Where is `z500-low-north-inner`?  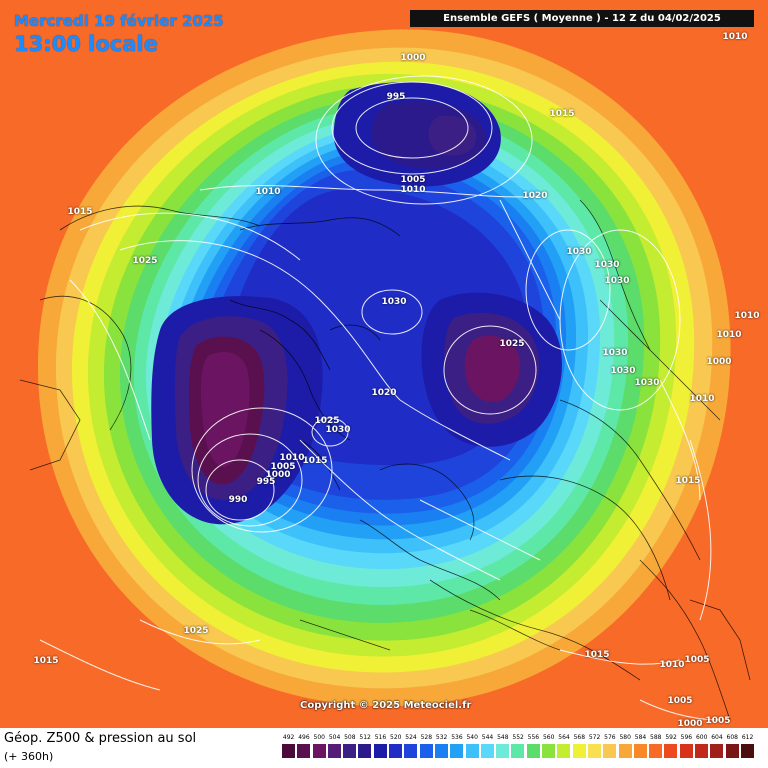
z500-low-north-inner is located at coordinates (452, 135).